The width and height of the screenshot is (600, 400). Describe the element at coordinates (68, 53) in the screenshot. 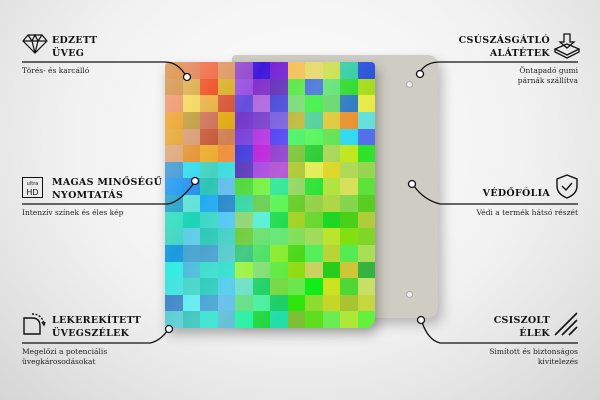

I see `feature-title: ÜVEG` at that location.